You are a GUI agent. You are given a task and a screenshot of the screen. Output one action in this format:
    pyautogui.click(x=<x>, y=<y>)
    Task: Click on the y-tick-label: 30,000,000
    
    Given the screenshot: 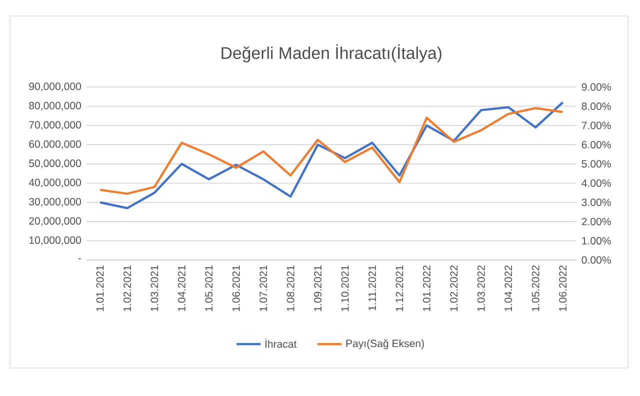 What is the action you would take?
    pyautogui.click(x=55, y=202)
    